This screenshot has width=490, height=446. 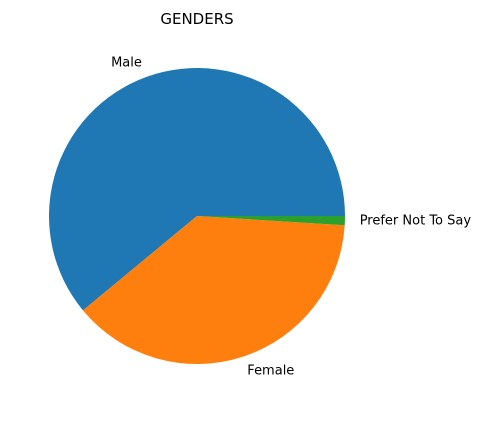 What do you see at coordinates (270, 370) in the screenshot?
I see `pie-label-female: Female` at bounding box center [270, 370].